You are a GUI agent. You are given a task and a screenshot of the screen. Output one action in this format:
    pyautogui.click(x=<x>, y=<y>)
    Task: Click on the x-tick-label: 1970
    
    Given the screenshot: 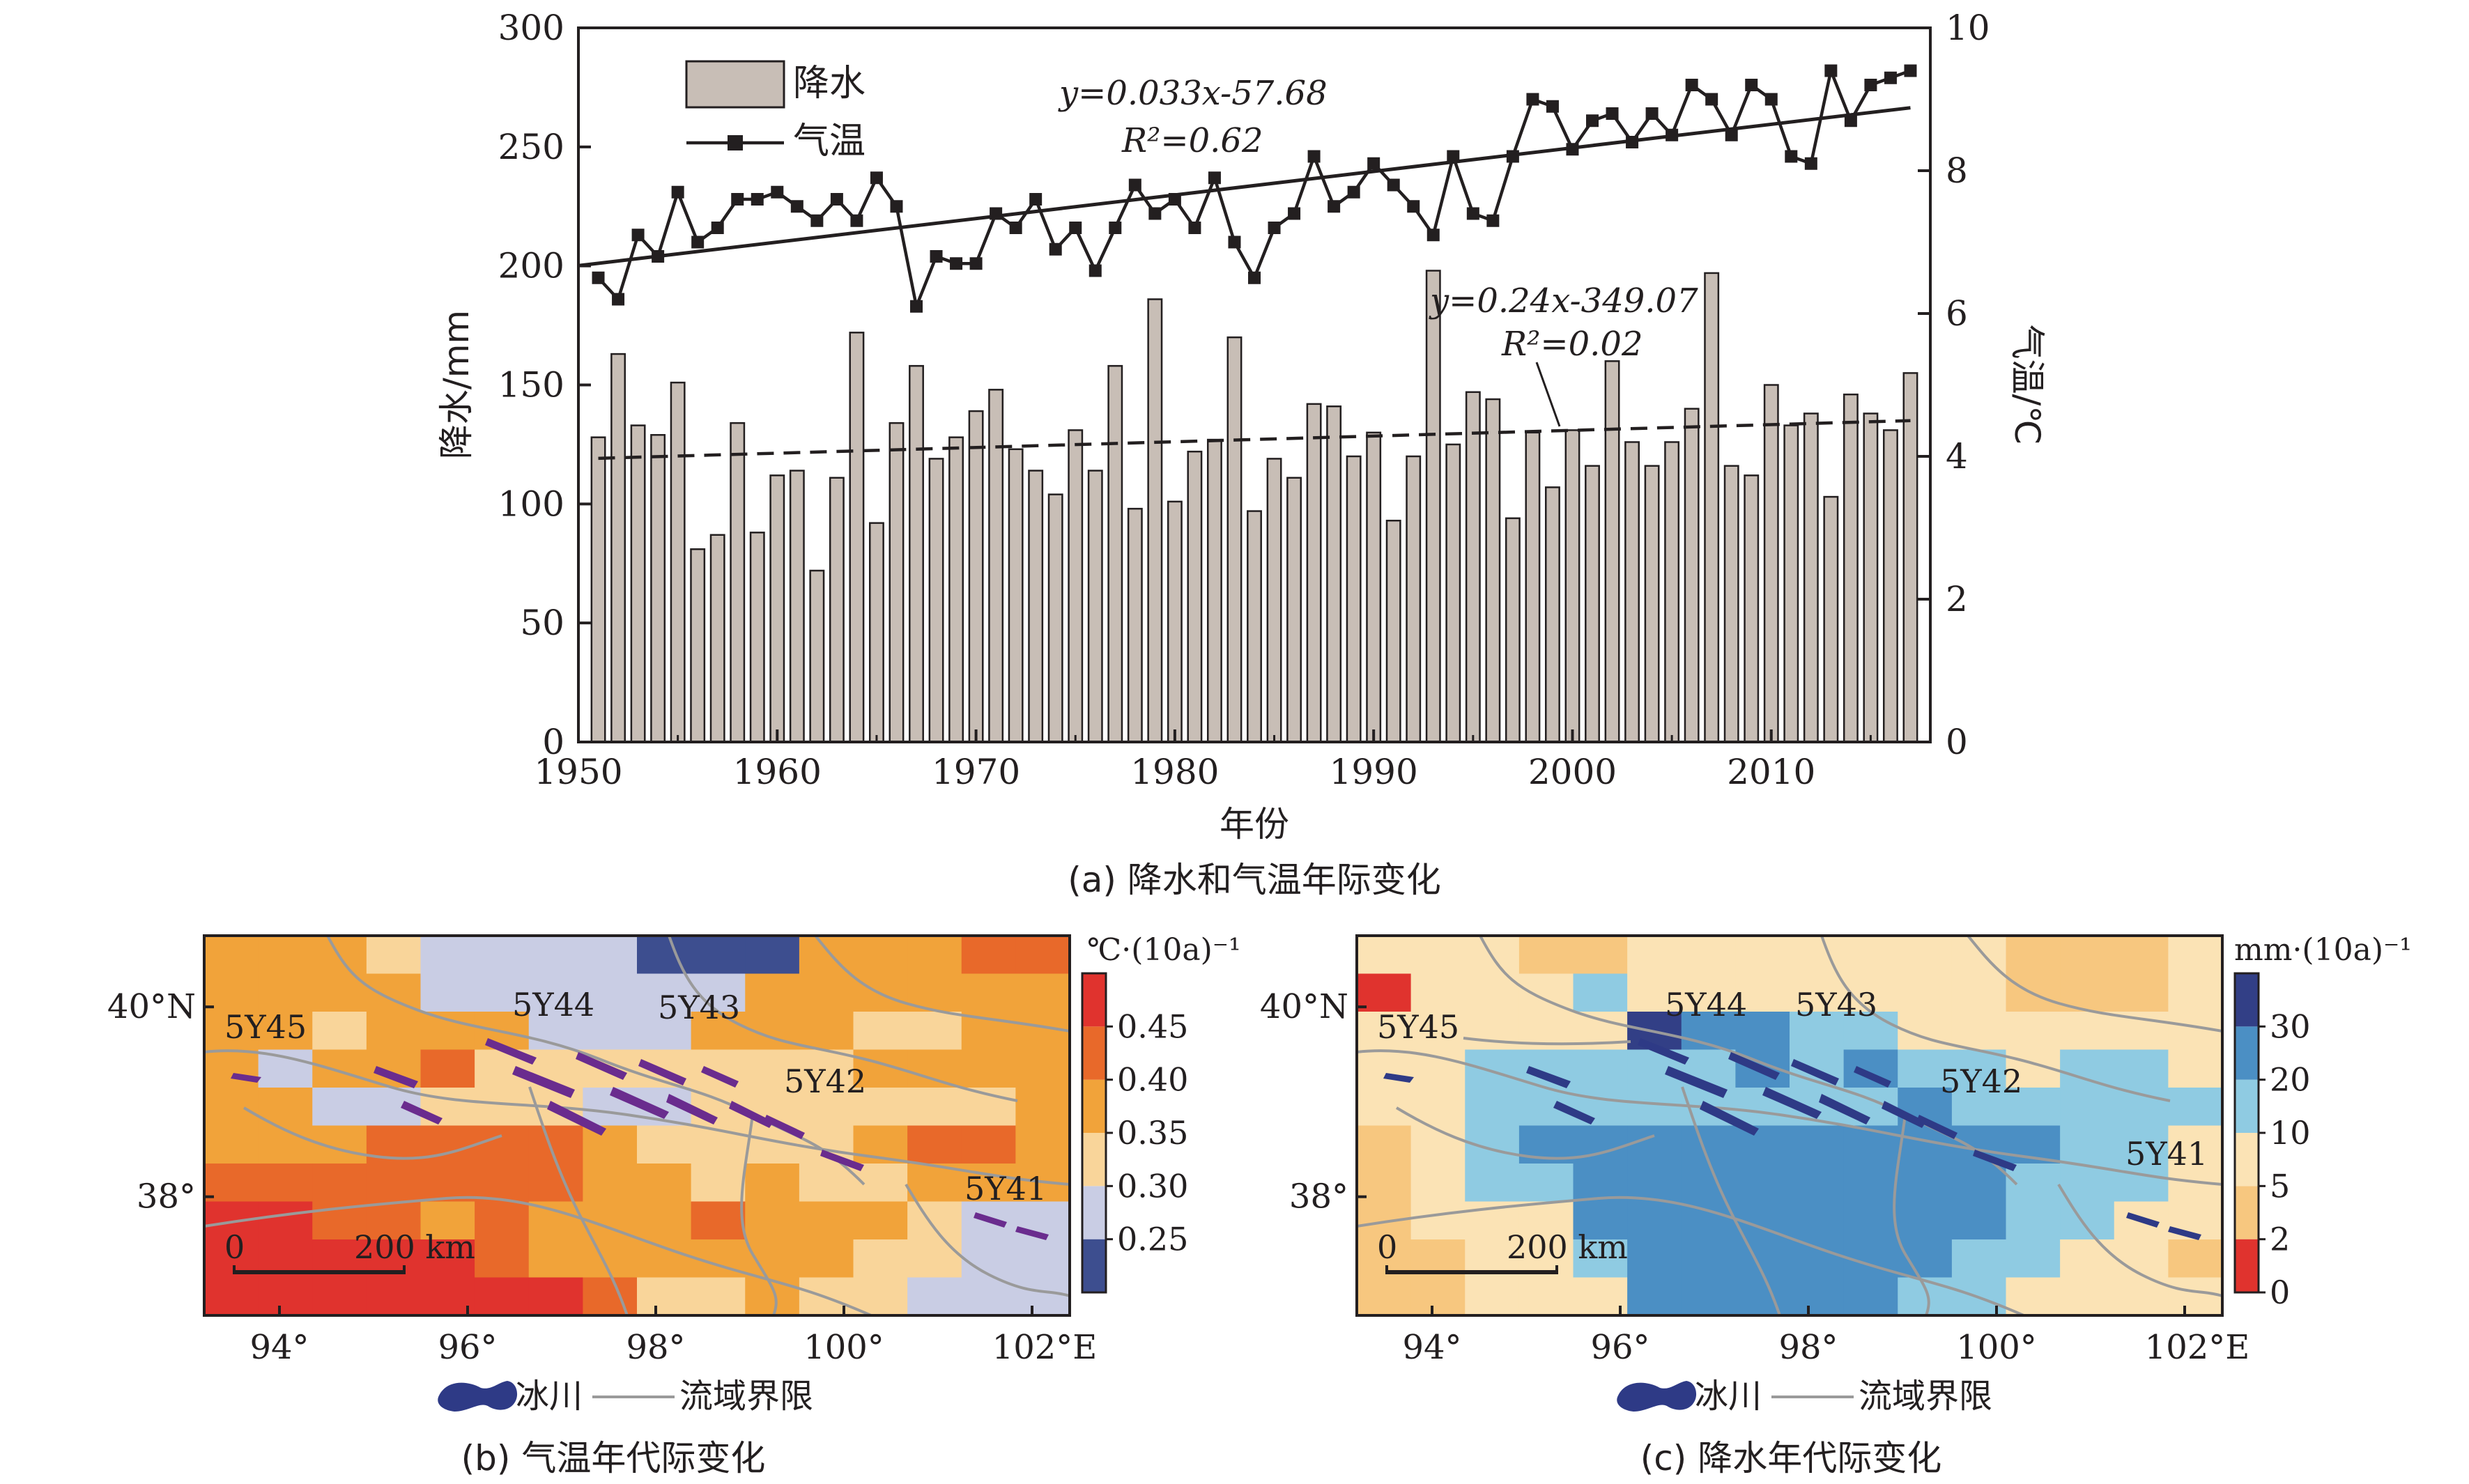 What is the action you would take?
    pyautogui.click(x=976, y=772)
    